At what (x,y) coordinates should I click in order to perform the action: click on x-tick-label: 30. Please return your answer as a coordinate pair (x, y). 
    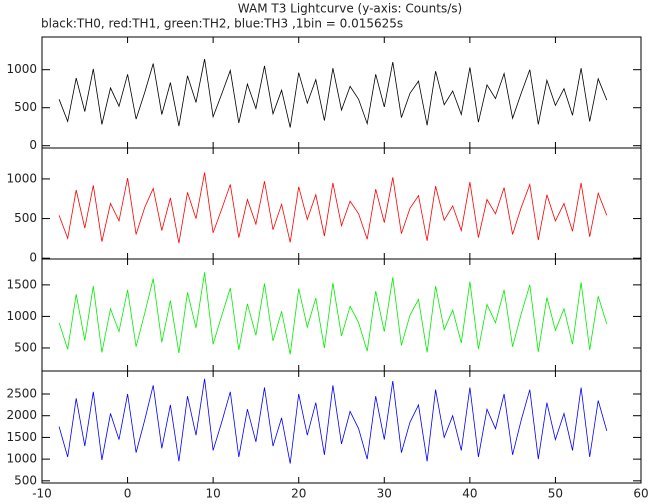
    Looking at the image, I should click on (384, 494).